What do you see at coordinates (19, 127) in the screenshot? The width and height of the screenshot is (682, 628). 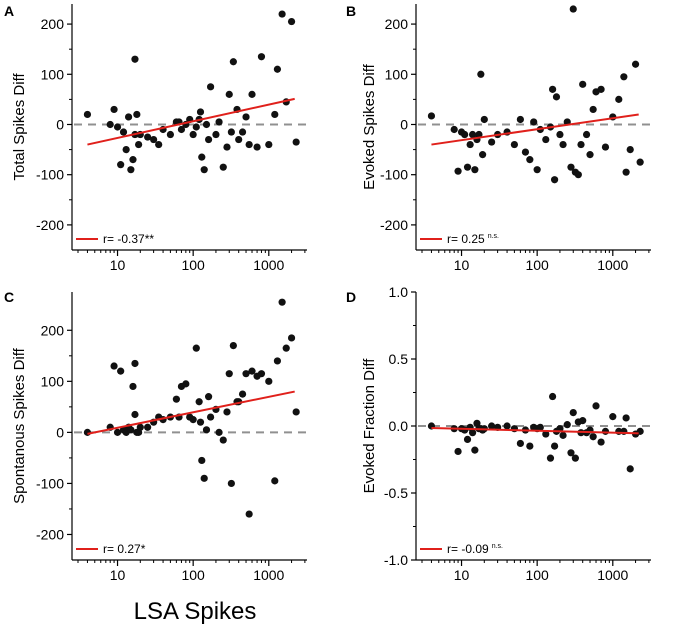 I see `y-axis-label-a: Total Spikes Diff` at bounding box center [19, 127].